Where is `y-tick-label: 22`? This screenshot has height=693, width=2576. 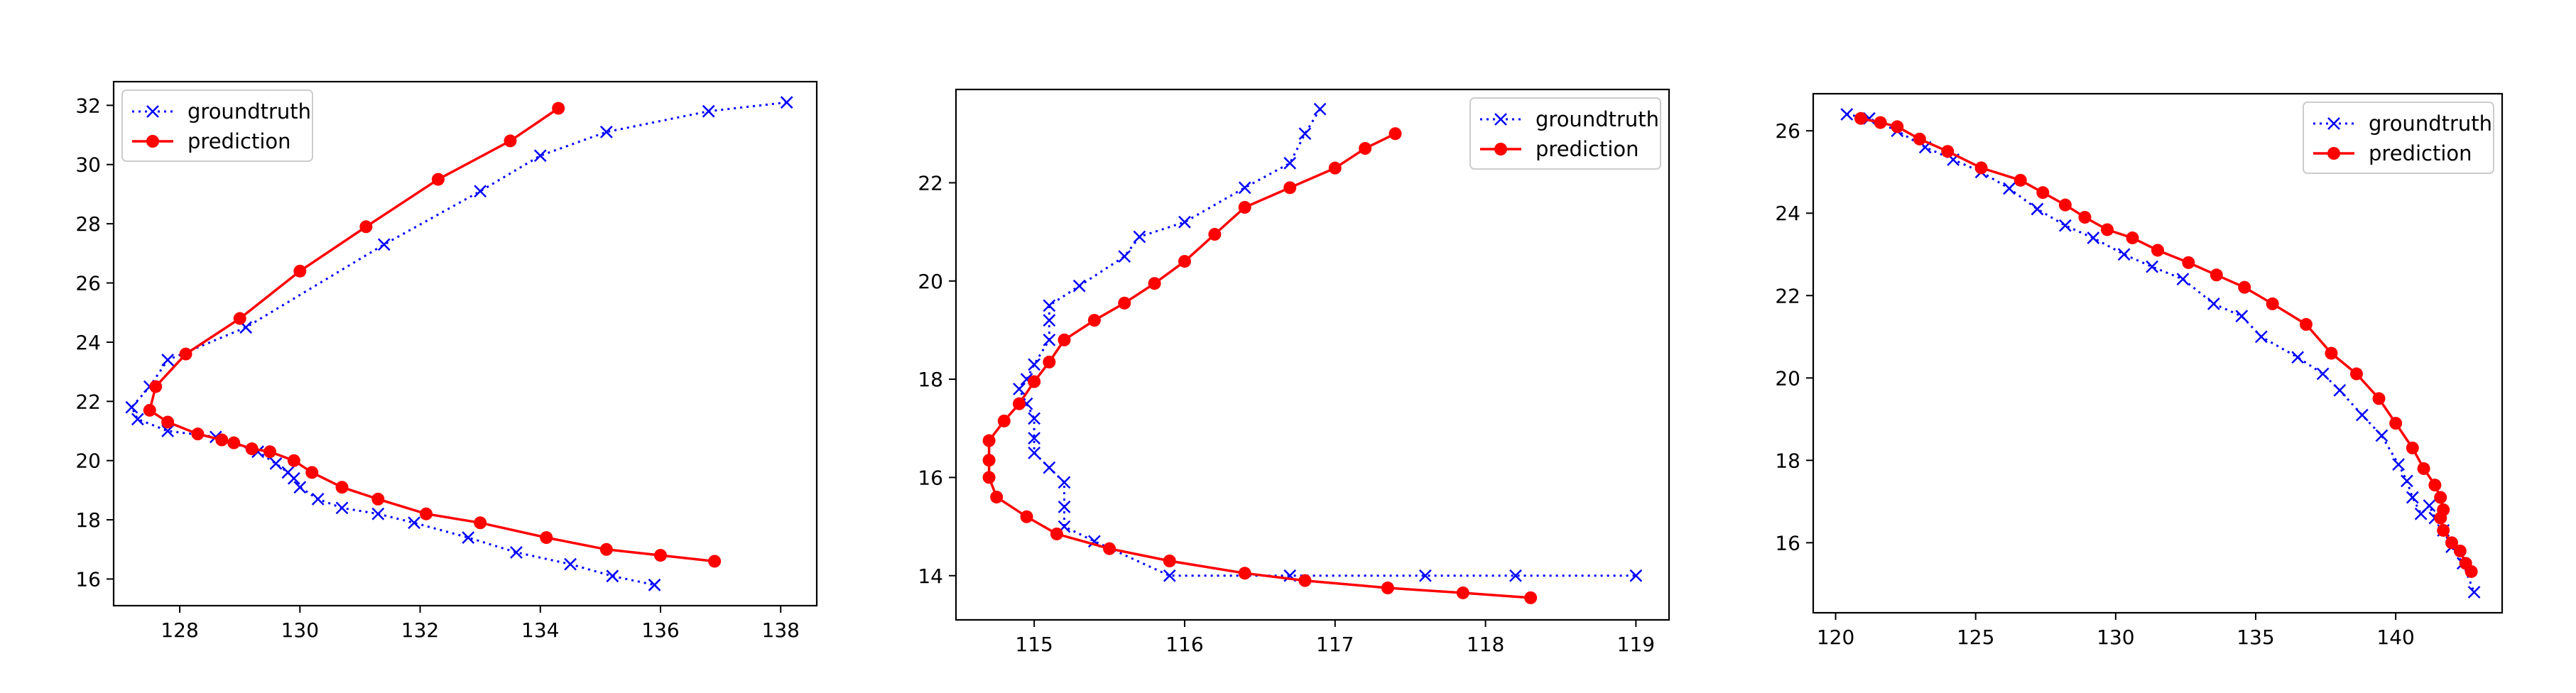
y-tick-label: 22 is located at coordinates (930, 183).